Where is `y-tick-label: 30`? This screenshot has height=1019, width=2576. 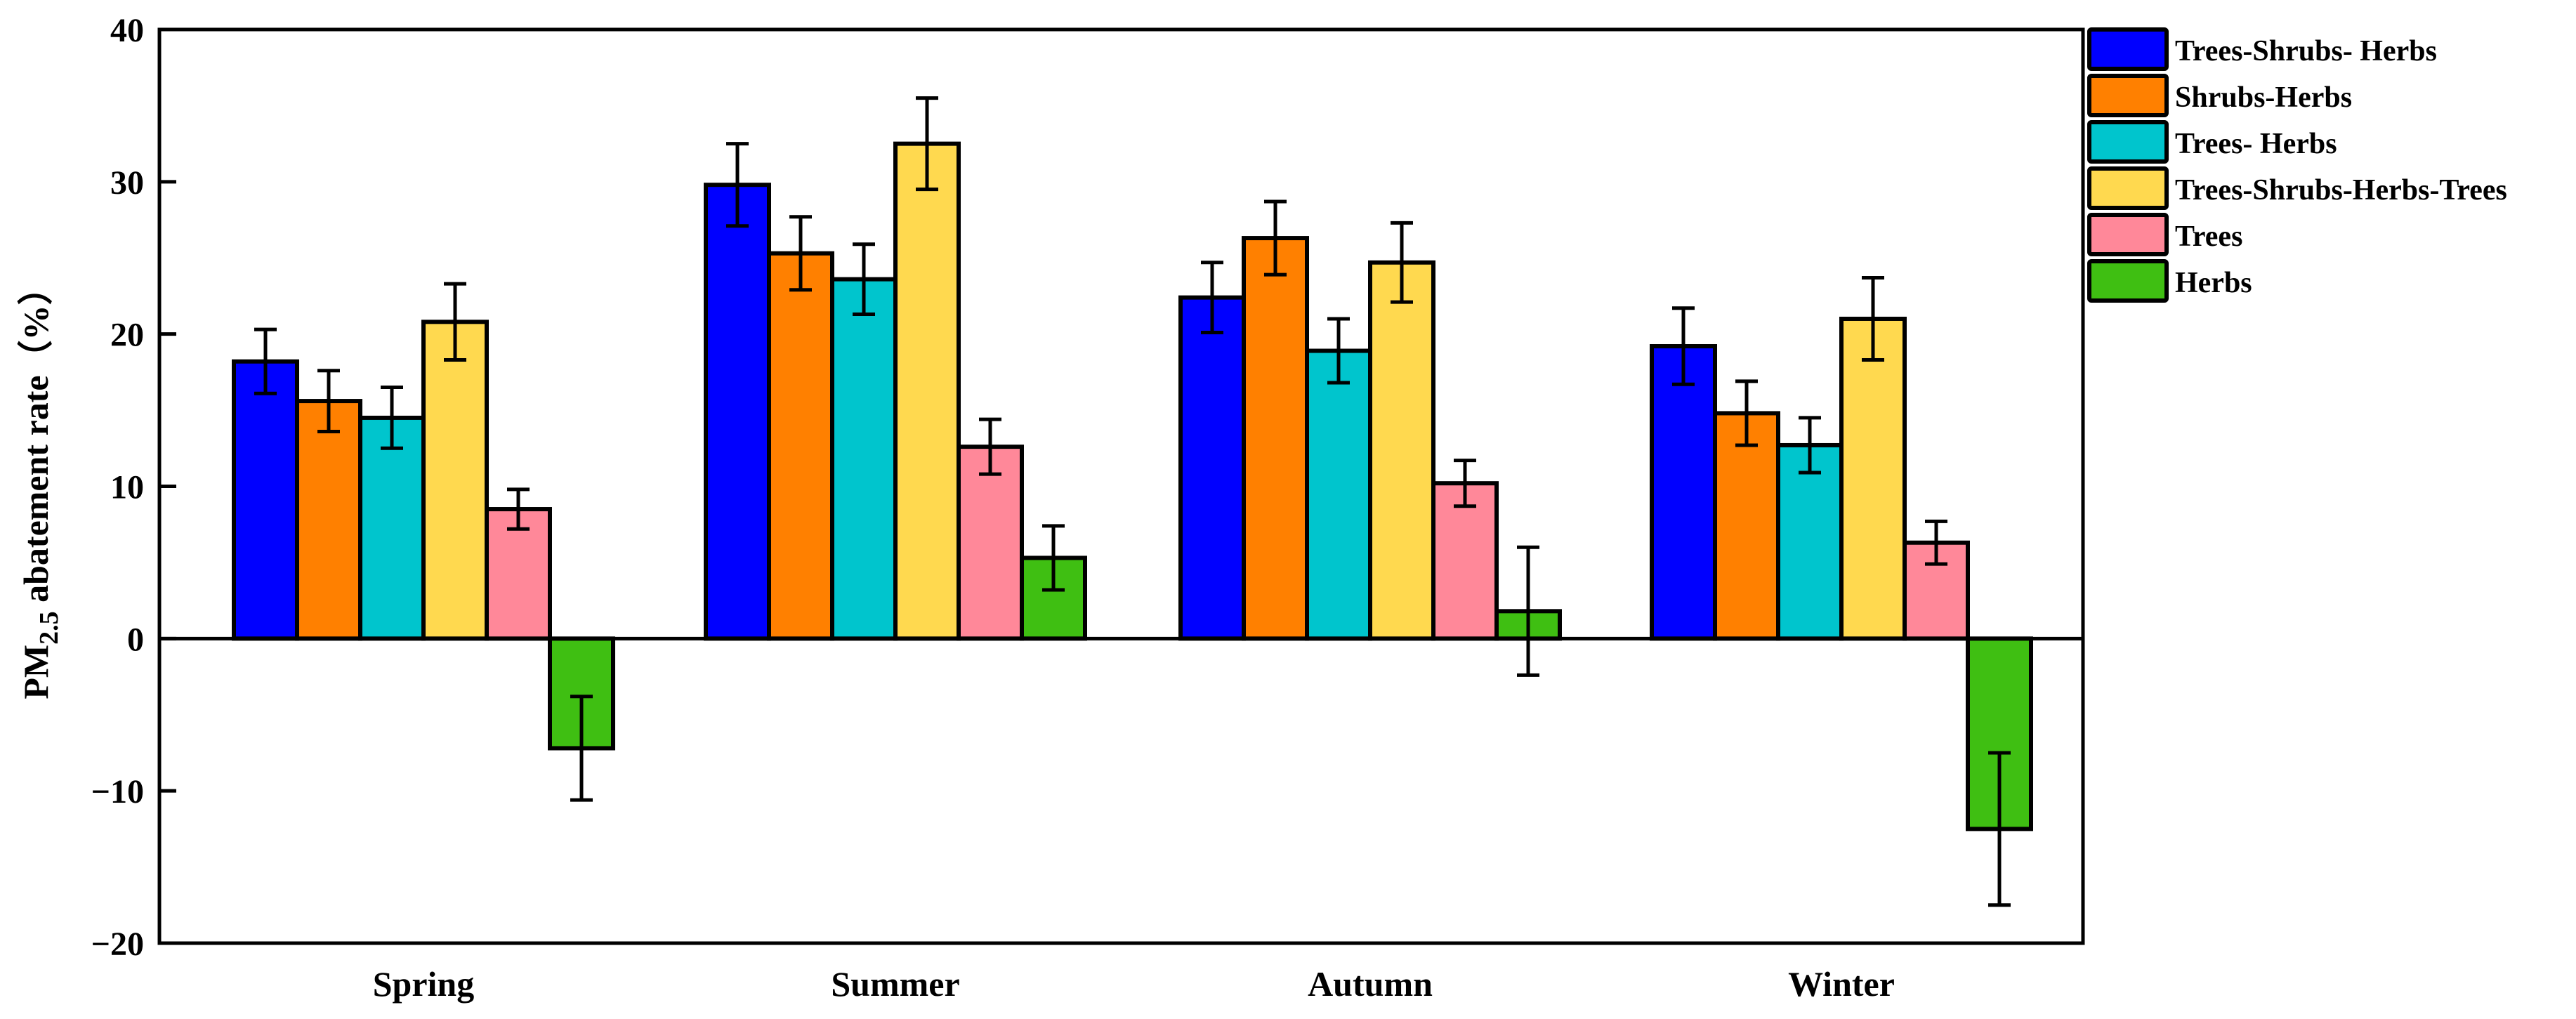
y-tick-label: 30 is located at coordinates (127, 183).